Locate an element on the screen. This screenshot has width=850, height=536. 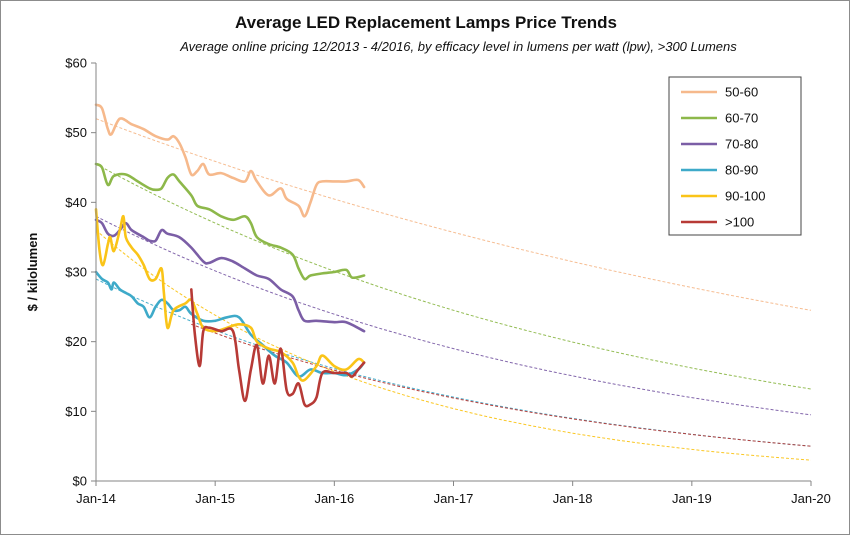
legend: 50-60 60-70 70-80 80-90 90-100 >100 is located at coordinates (735, 156).